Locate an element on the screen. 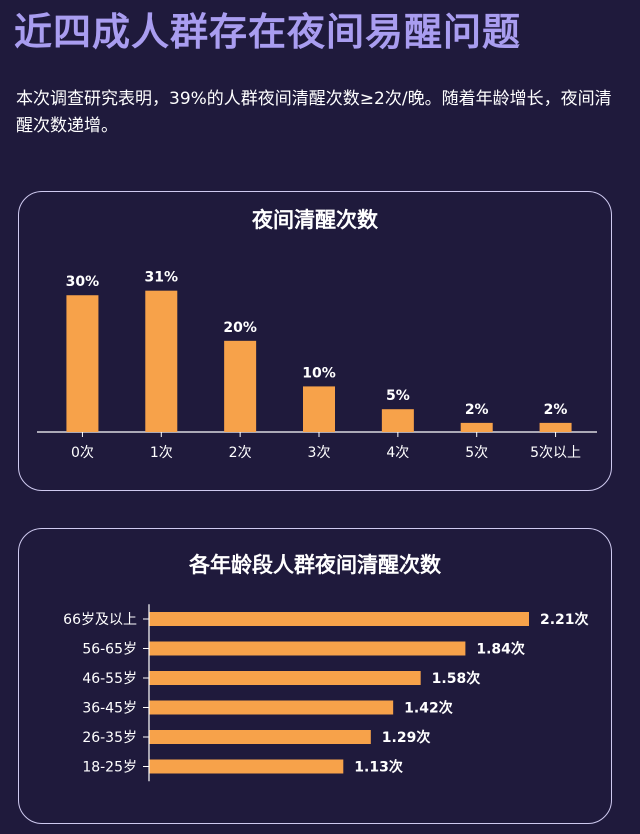 This screenshot has height=834, width=640. x-tick-label: 3次 is located at coordinates (319, 453).